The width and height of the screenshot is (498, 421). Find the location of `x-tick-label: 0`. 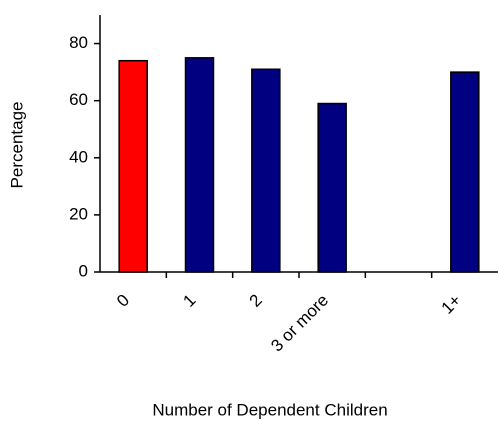

x-tick-label: 0 is located at coordinates (123, 301).